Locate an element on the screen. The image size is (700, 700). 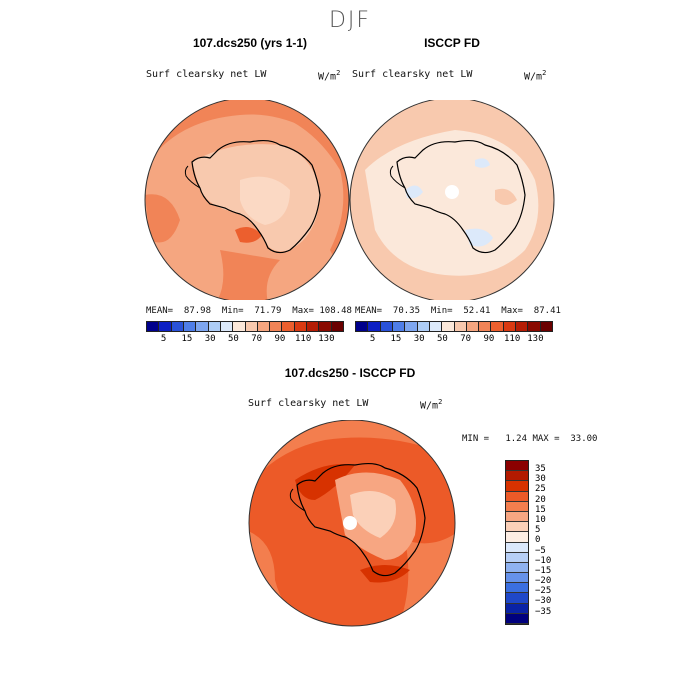
obs-panel-title: ISCCP FD is located at coordinates (452, 43).